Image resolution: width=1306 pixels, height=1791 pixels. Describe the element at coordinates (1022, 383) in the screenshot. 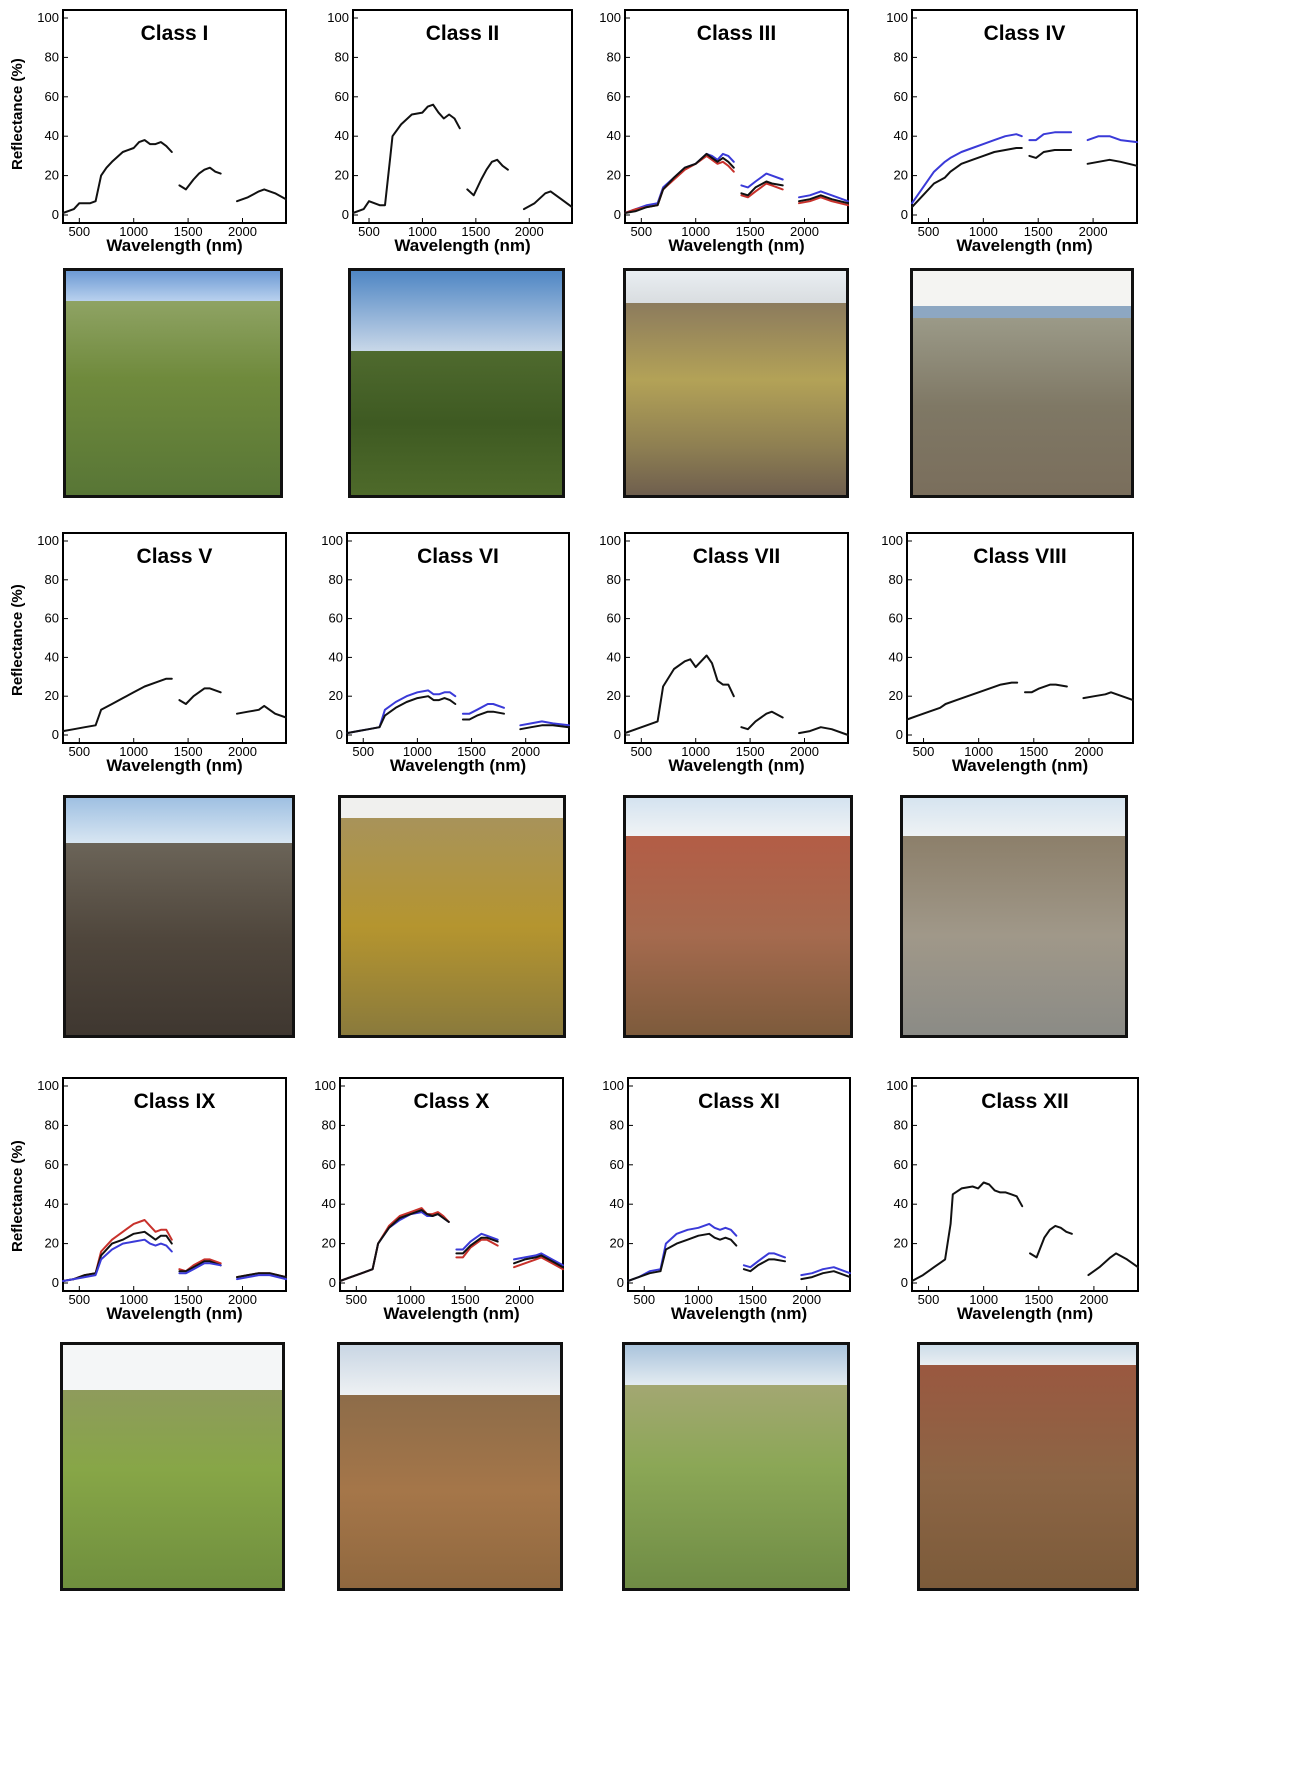

I see `field-photo-class-iv` at that location.